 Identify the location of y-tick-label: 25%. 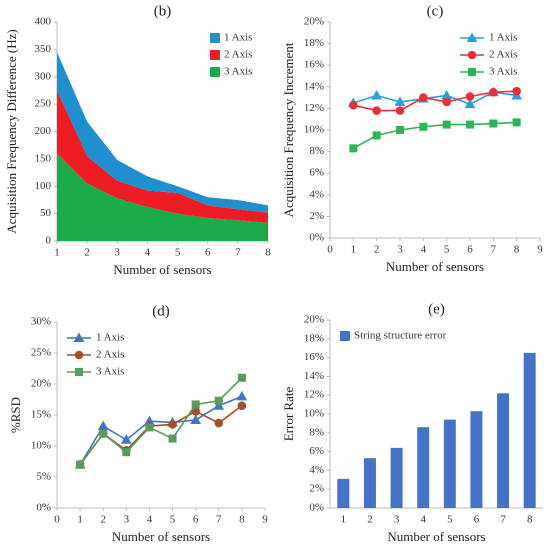
(41, 353).